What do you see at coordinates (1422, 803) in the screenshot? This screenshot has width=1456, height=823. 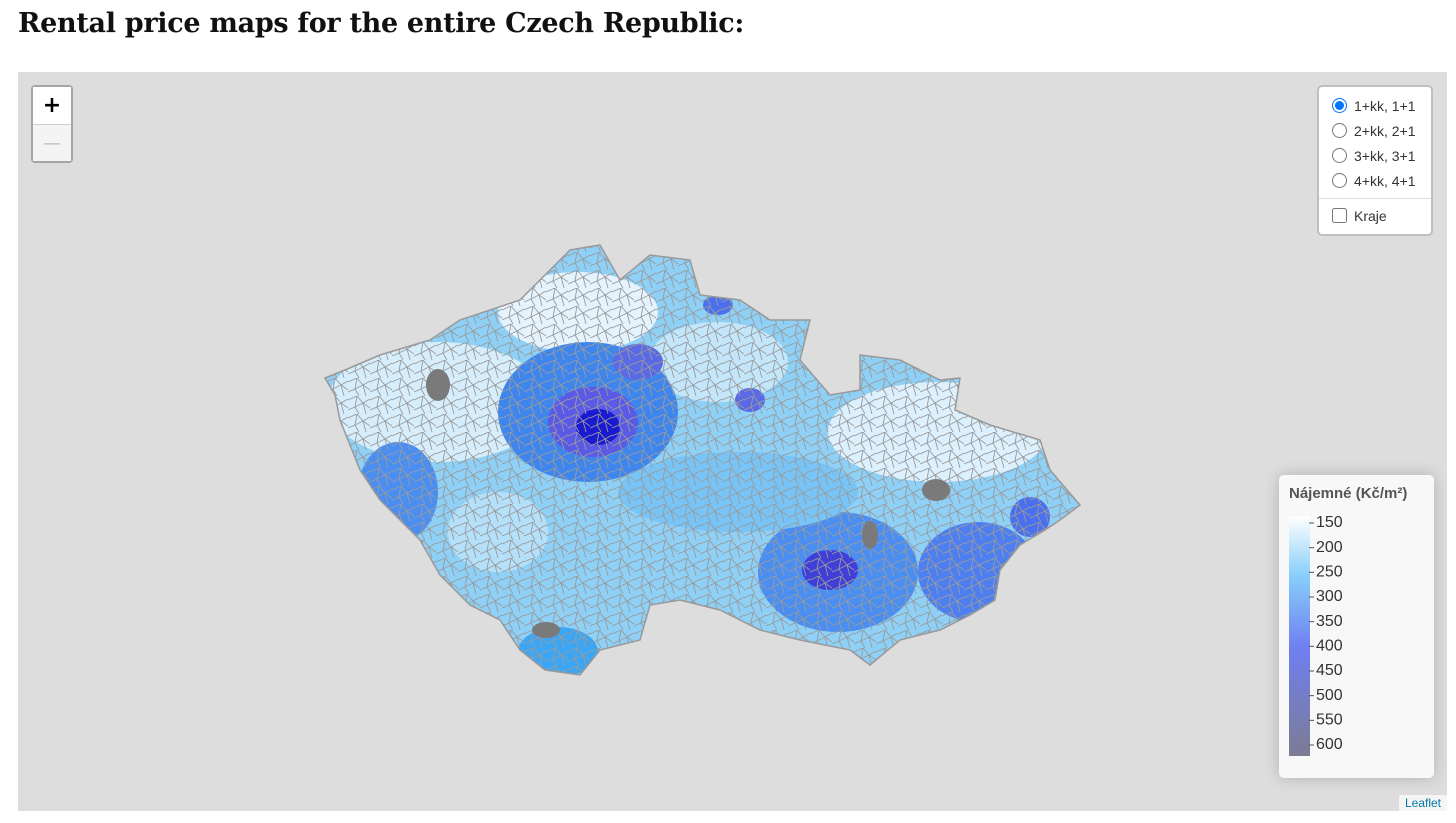 I see `attribution: Leaflet` at bounding box center [1422, 803].